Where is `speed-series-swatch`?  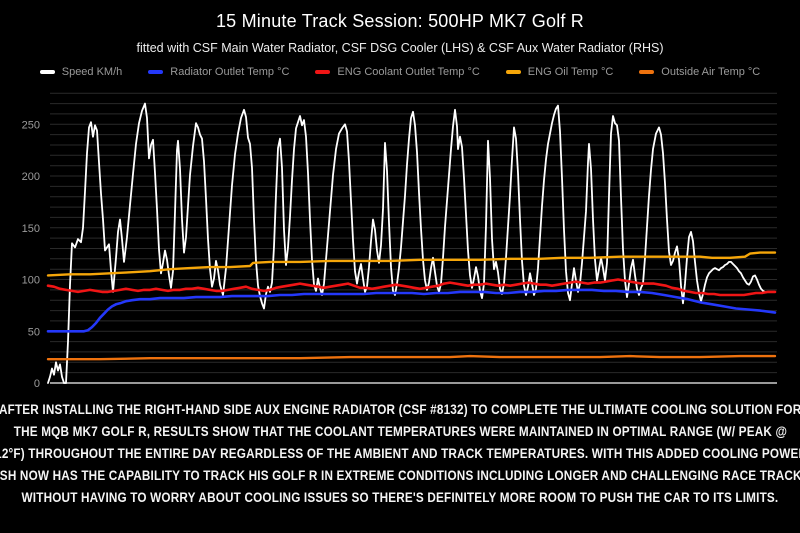 speed-series-swatch is located at coordinates (47, 72).